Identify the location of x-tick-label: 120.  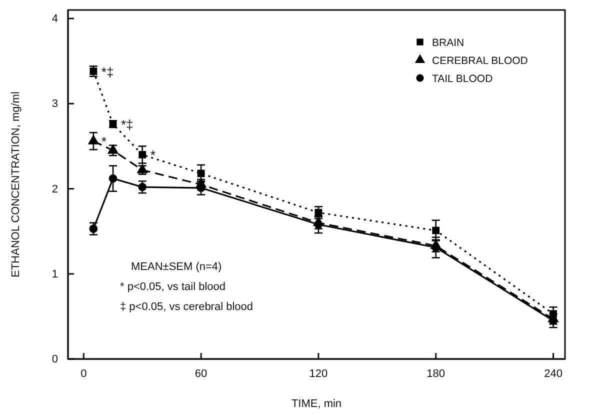
(318, 374).